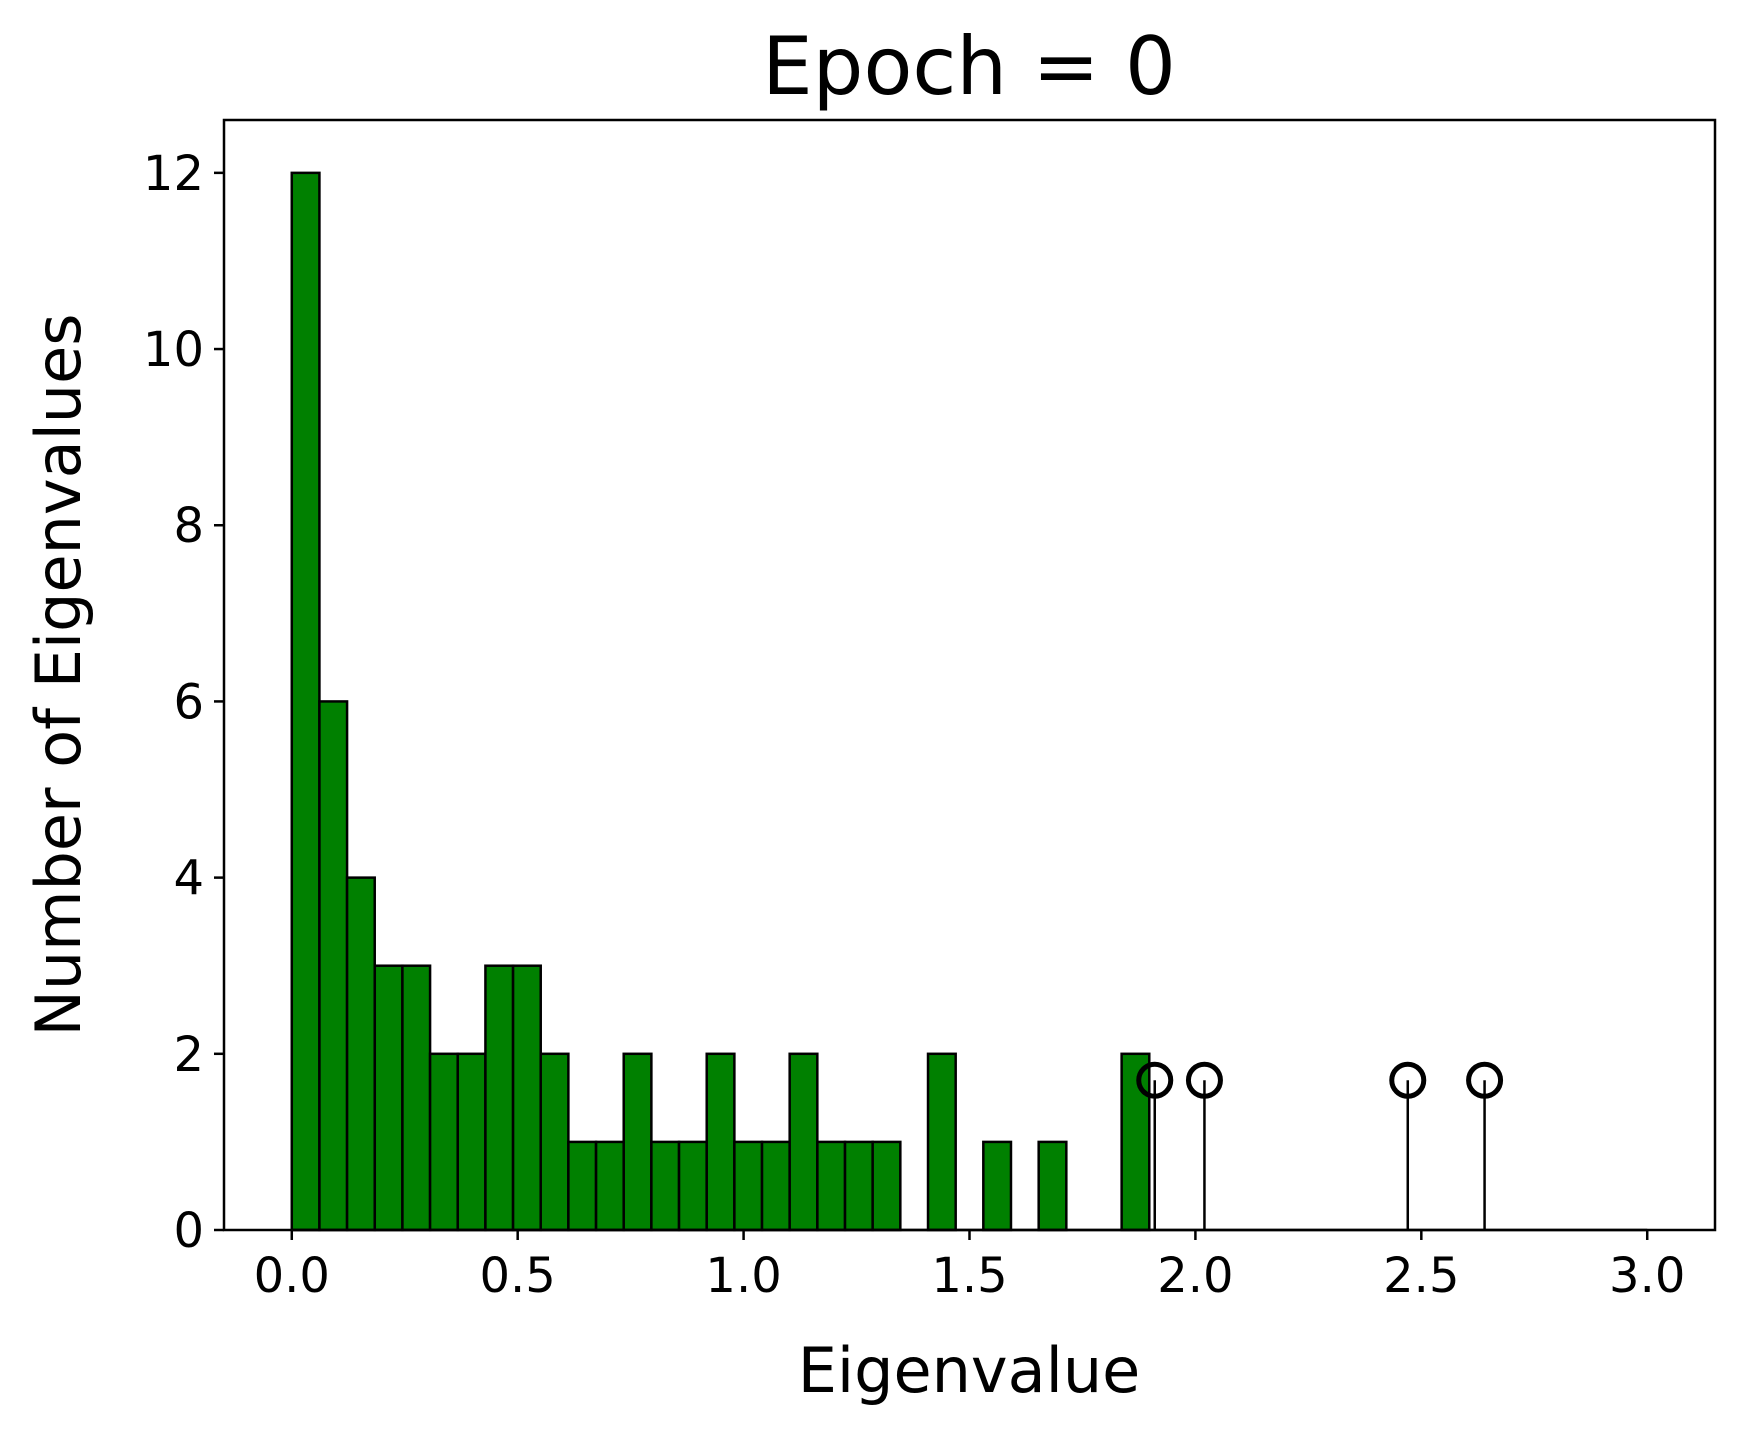  Describe the element at coordinates (188, 1055) in the screenshot. I see `y-tick-label: 2` at that location.